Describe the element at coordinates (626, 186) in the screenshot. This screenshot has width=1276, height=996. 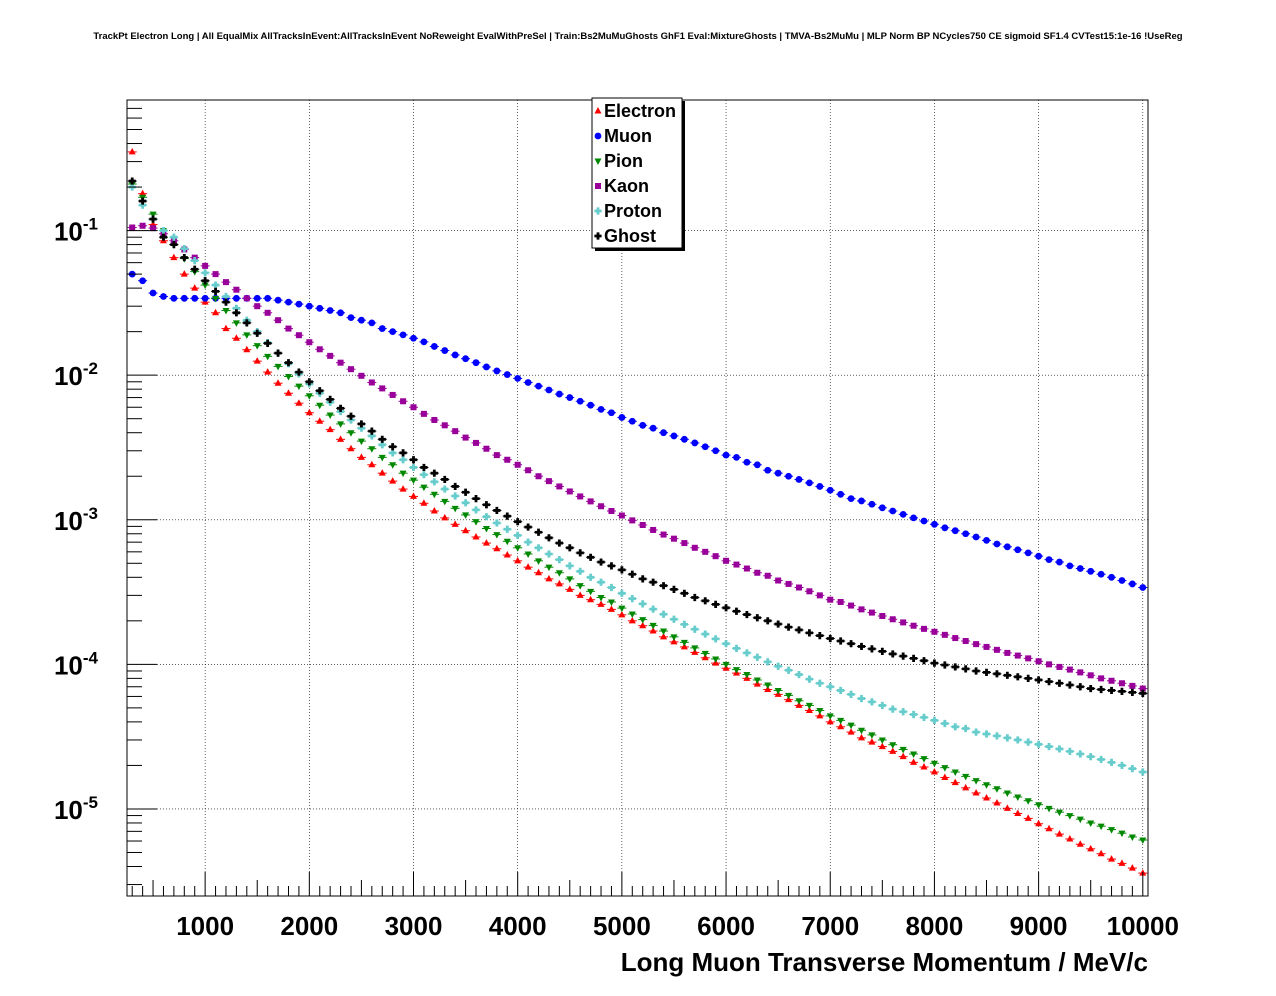
I see `legend-label-kaon: Kaon` at that location.